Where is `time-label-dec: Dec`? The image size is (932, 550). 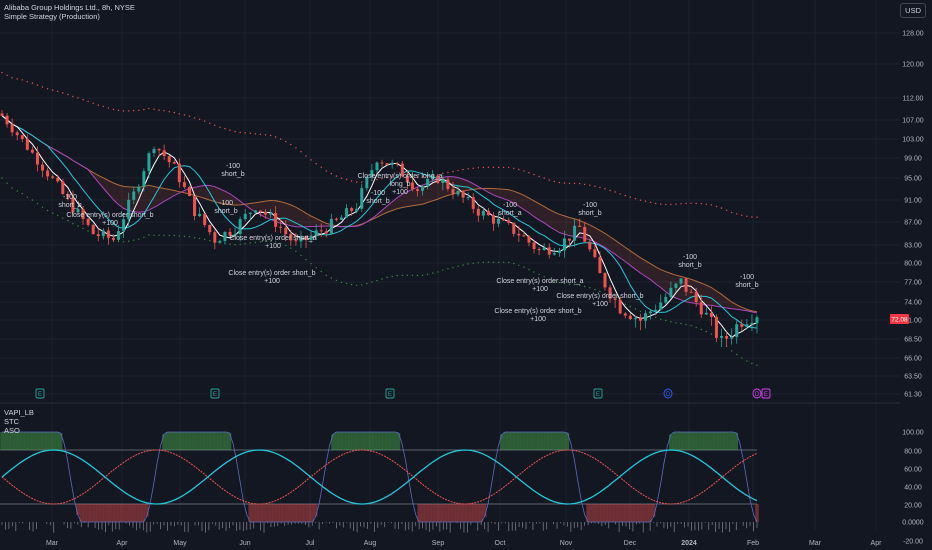
time-label-dec: Dec is located at coordinates (630, 543).